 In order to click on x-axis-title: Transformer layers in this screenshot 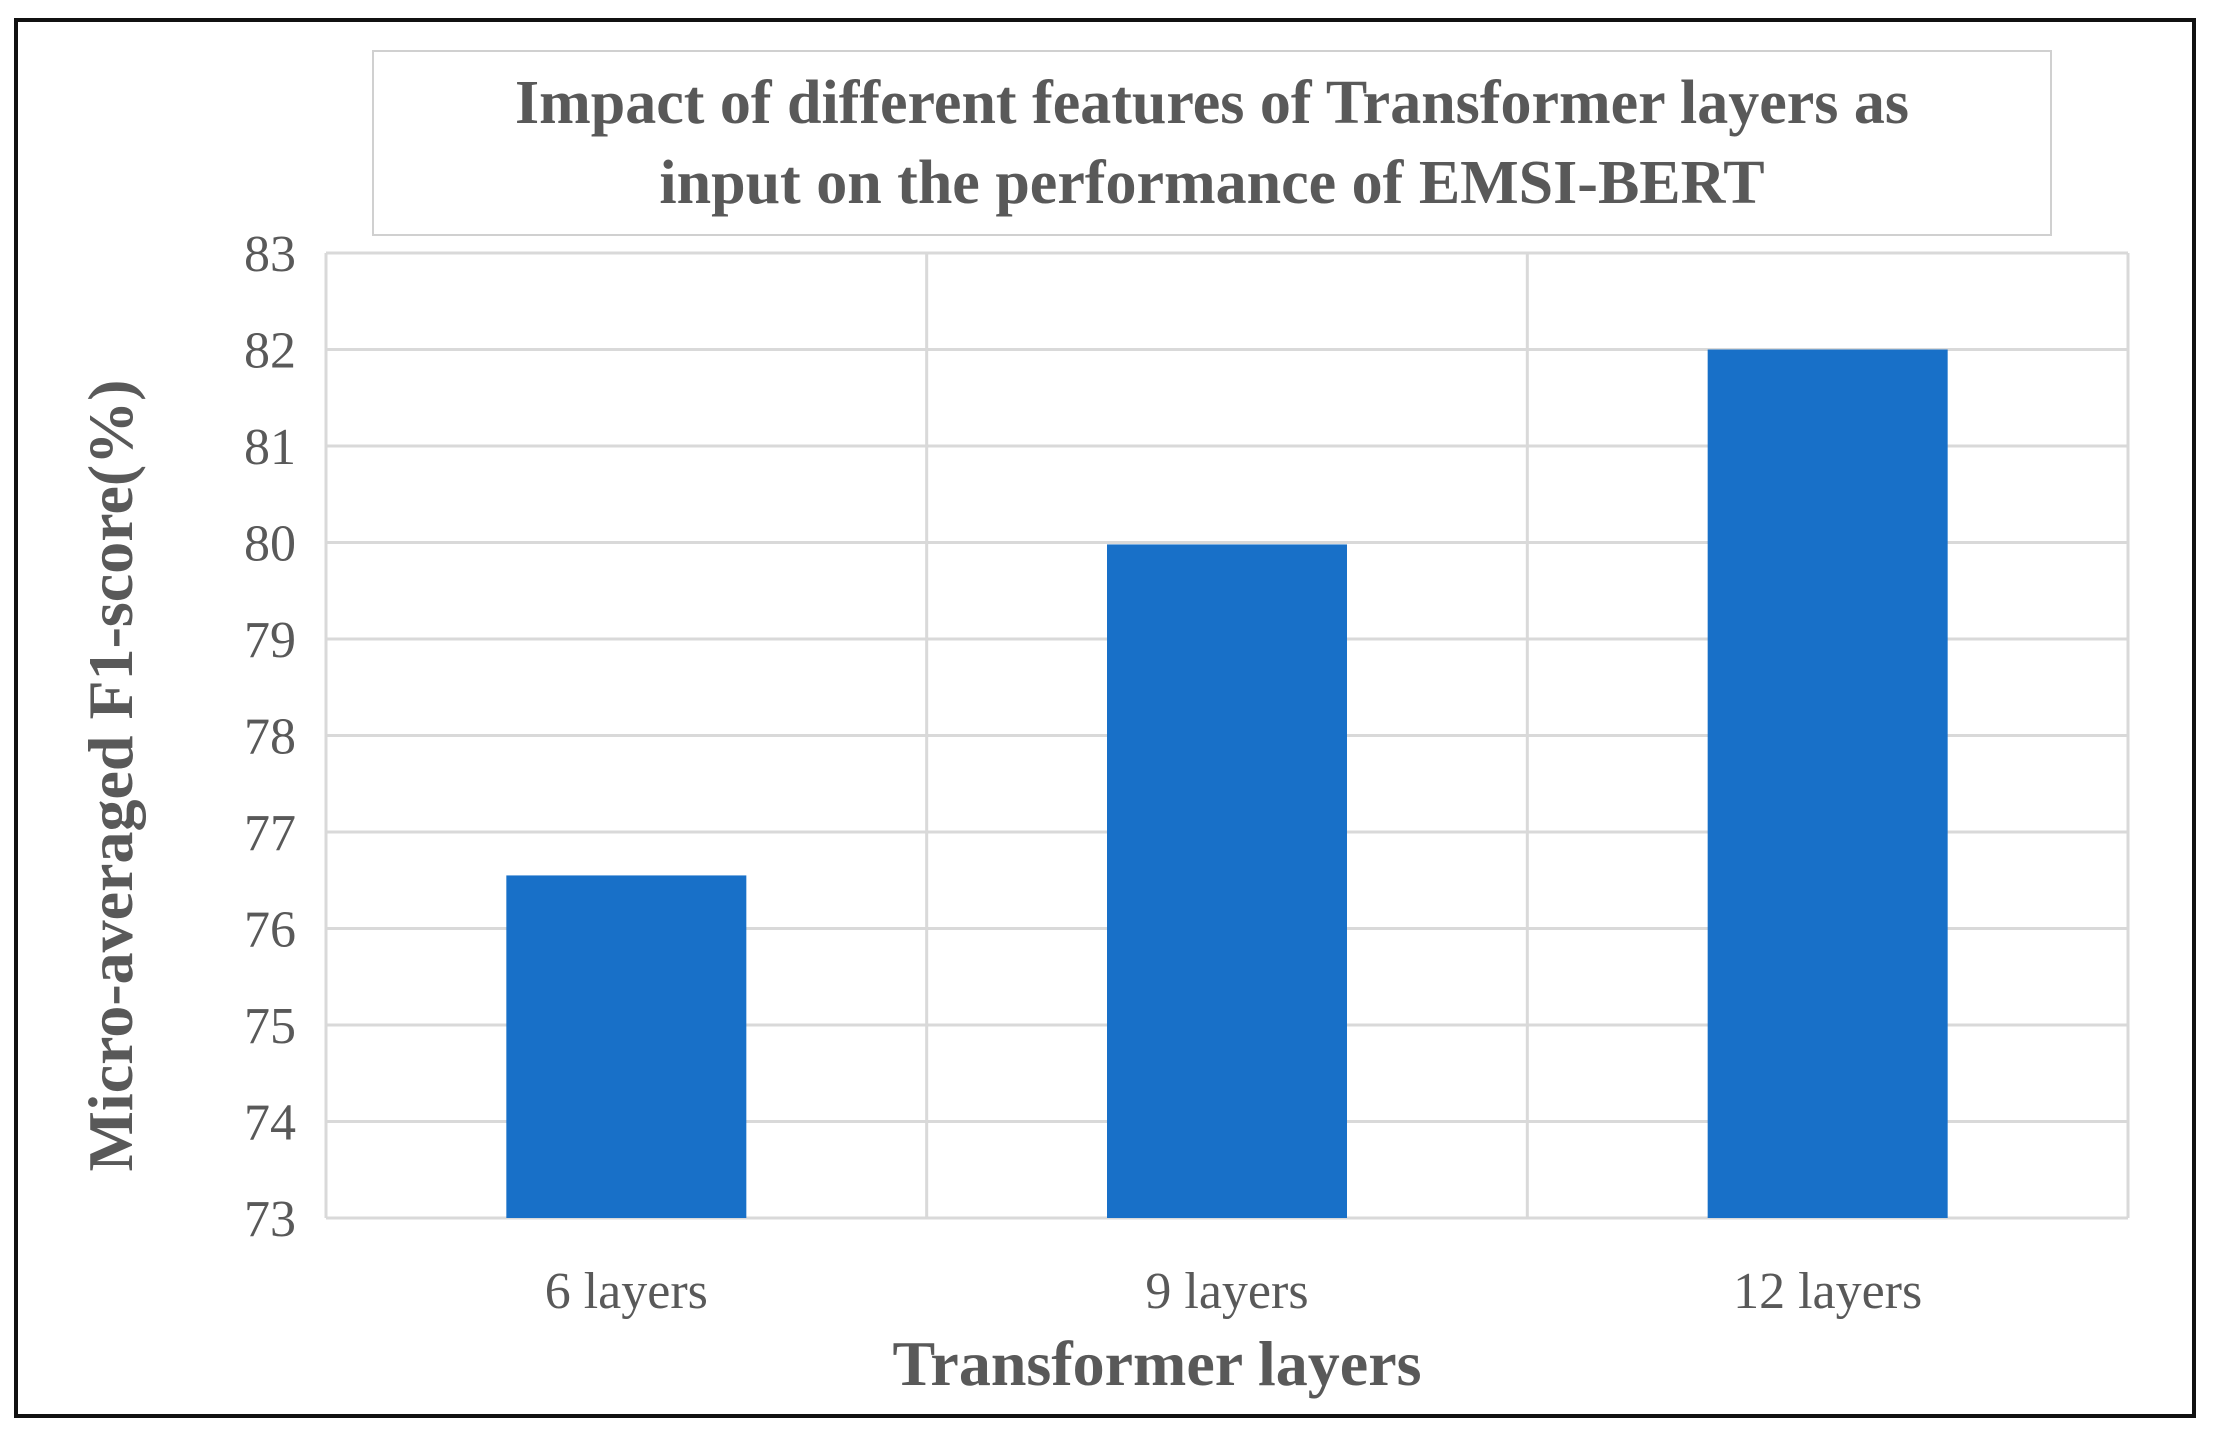, I will do `click(1156, 1363)`.